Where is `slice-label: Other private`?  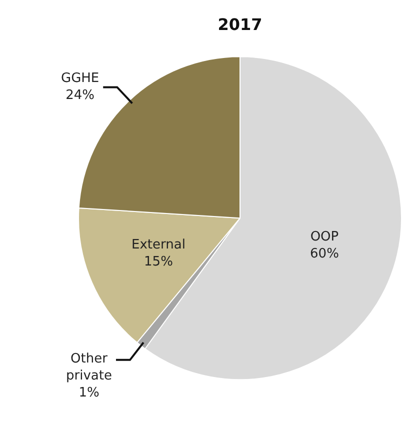 slice-label: Other private is located at coordinates (89, 367).